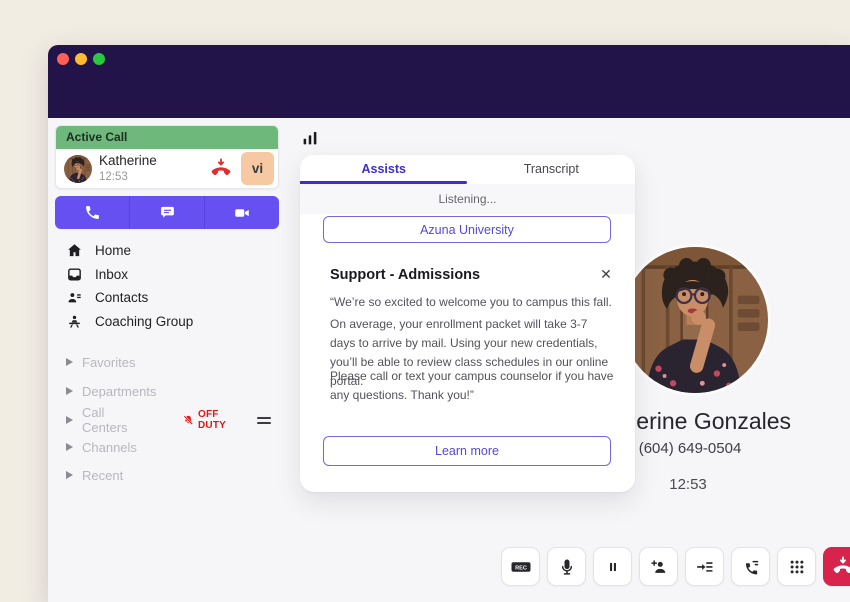  What do you see at coordinates (78, 169) in the screenshot?
I see `caller-mini-avatar` at bounding box center [78, 169].